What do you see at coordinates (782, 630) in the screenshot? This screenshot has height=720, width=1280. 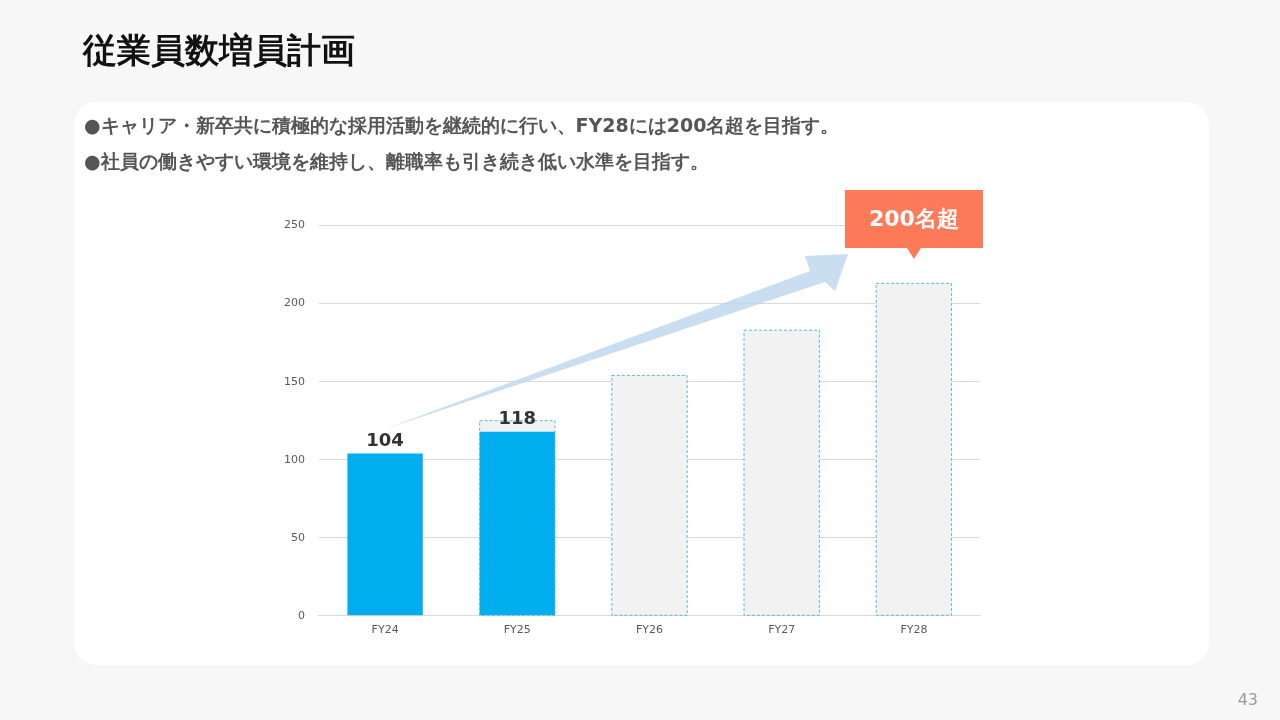 I see `x-tick-label: FY27` at bounding box center [782, 630].